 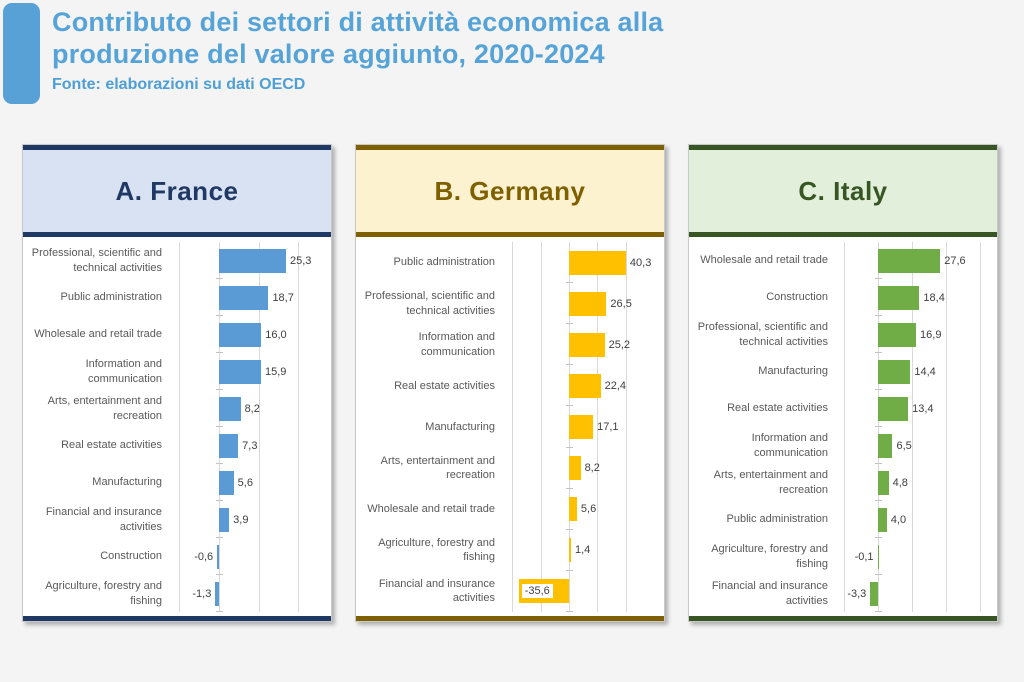 What do you see at coordinates (510, 618) in the screenshot?
I see `panel-germany-accent-bottom` at bounding box center [510, 618].